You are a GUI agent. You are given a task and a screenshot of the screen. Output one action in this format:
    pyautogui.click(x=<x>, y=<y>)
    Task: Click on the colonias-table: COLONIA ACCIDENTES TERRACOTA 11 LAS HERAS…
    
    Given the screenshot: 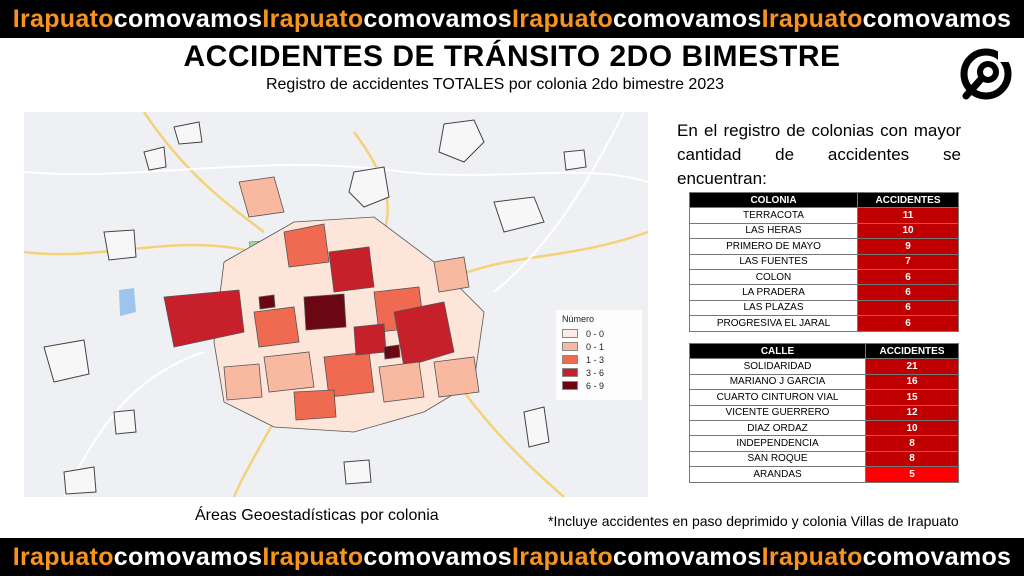 What is the action you would take?
    pyautogui.click(x=824, y=261)
    